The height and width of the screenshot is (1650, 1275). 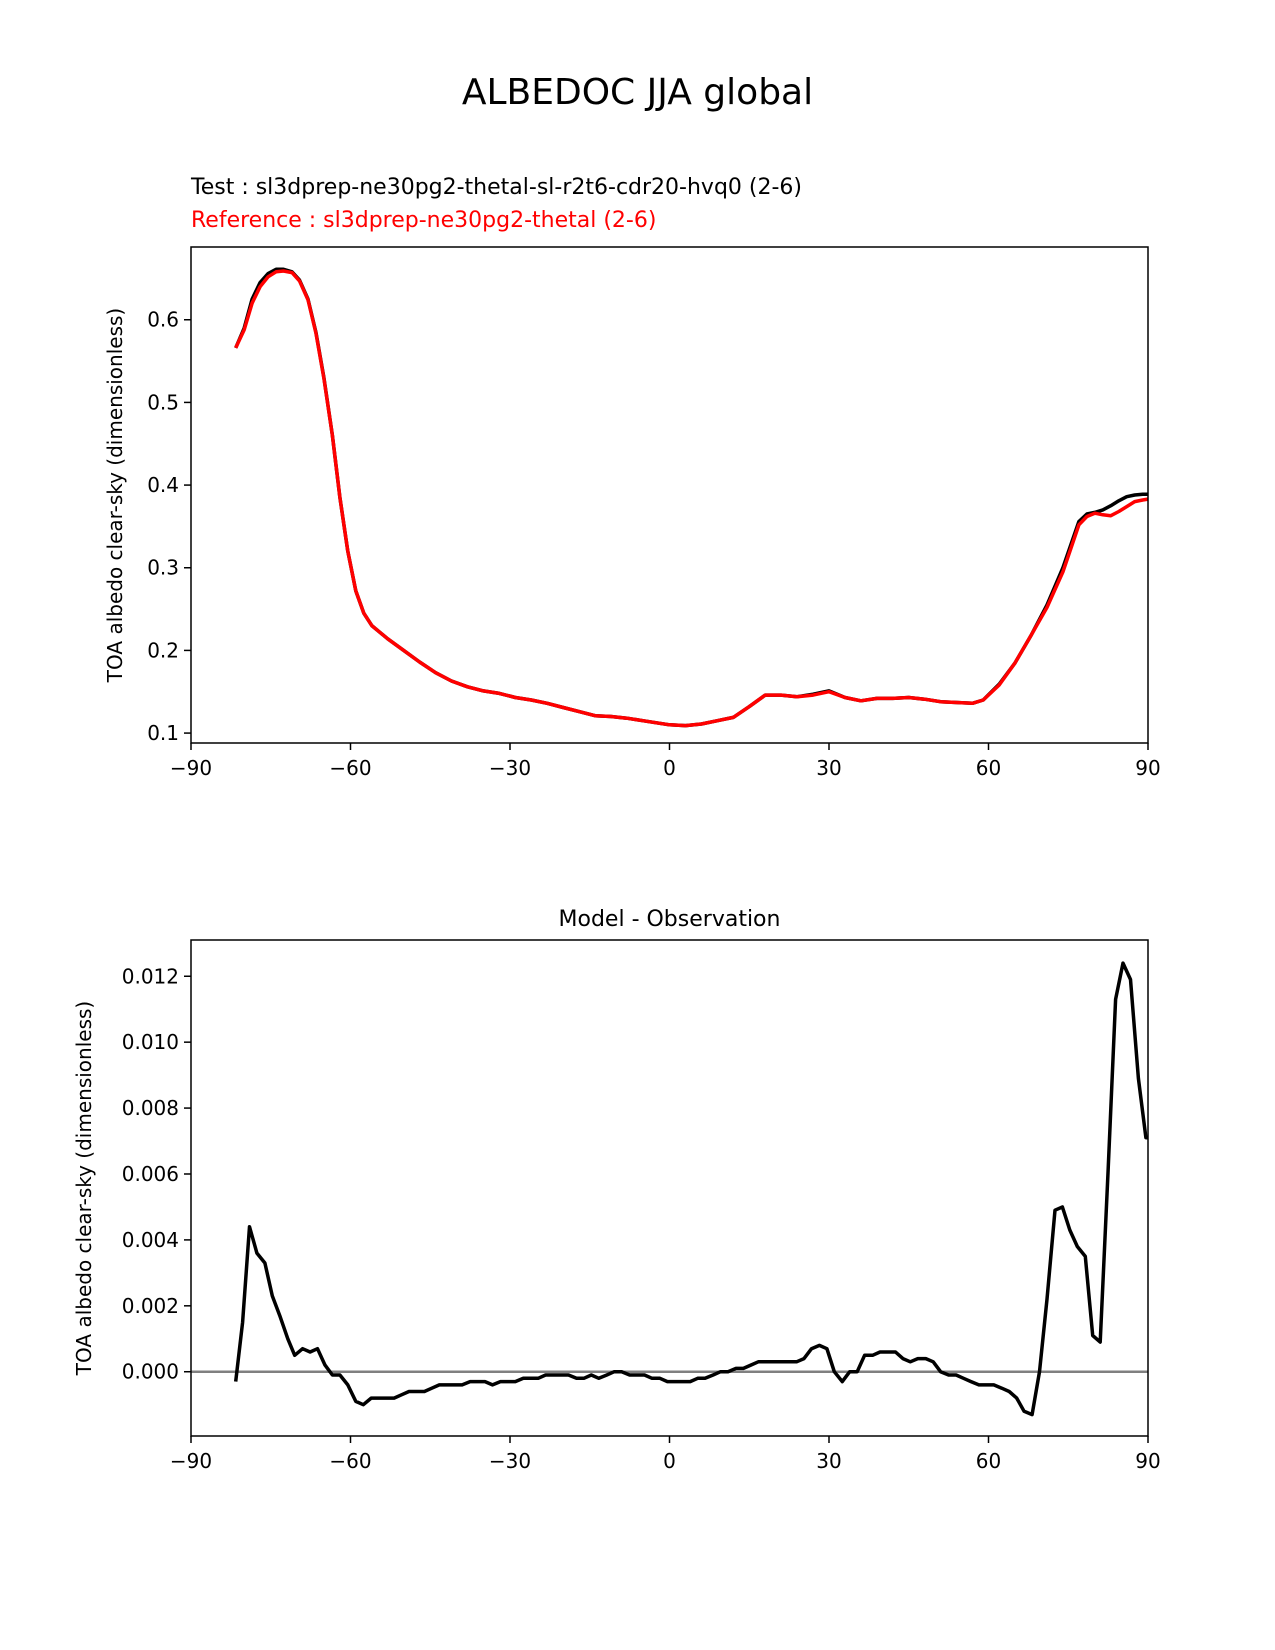 What do you see at coordinates (150, 976) in the screenshot?
I see `y-tick-label: 0.012` at bounding box center [150, 976].